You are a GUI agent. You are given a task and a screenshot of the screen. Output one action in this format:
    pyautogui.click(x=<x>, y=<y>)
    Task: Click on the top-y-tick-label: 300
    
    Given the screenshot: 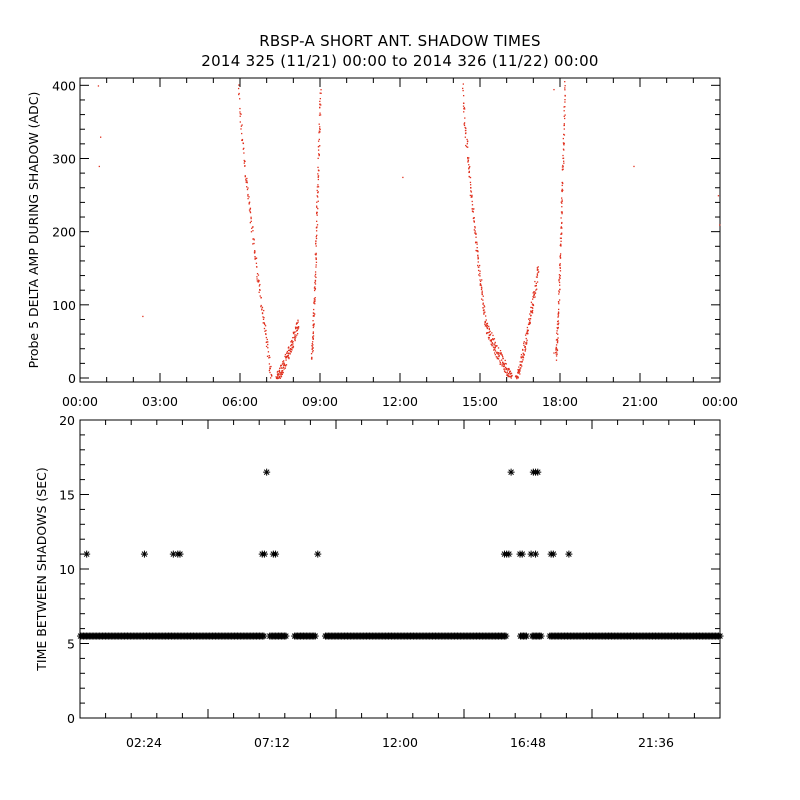 What is the action you would take?
    pyautogui.click(x=64, y=158)
    